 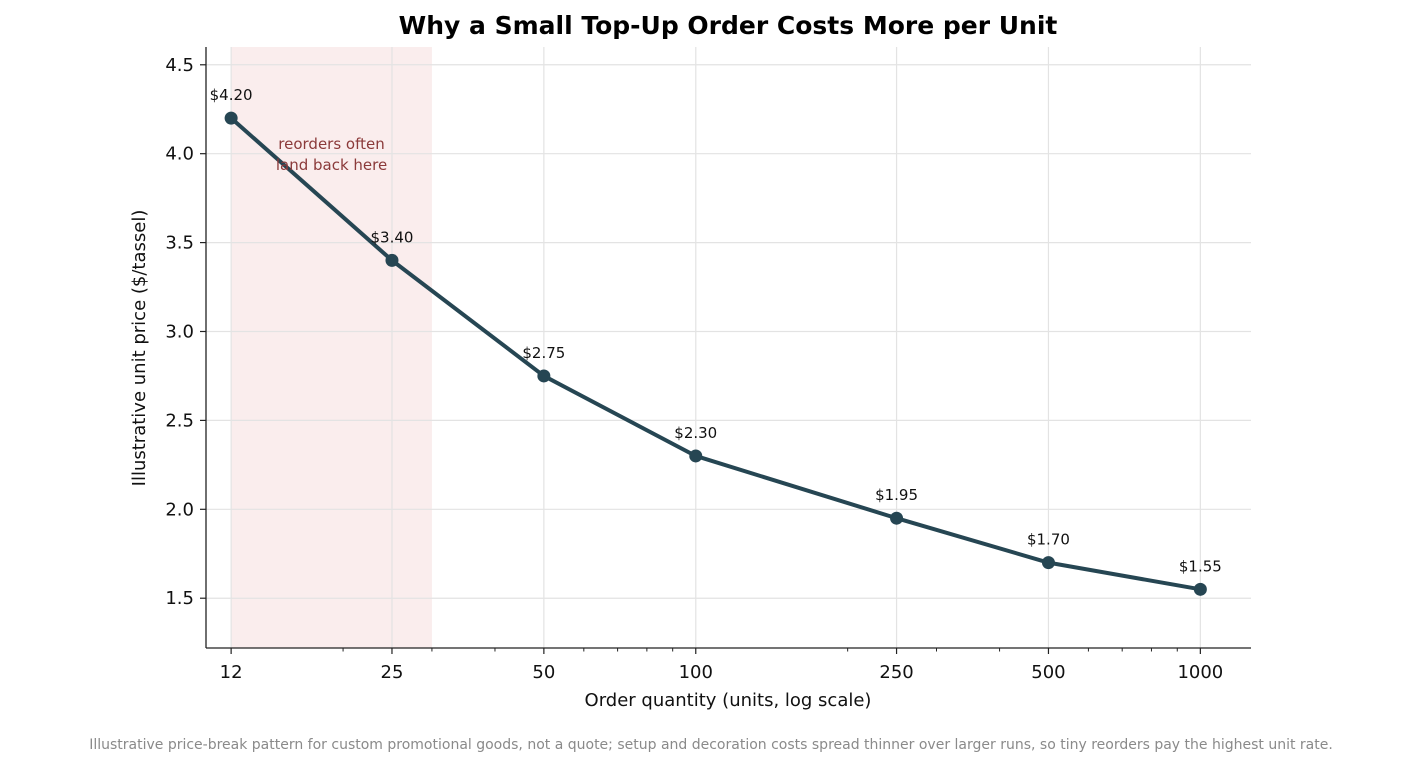 What do you see at coordinates (331, 144) in the screenshot?
I see `band-annotation-line: reorders often` at bounding box center [331, 144].